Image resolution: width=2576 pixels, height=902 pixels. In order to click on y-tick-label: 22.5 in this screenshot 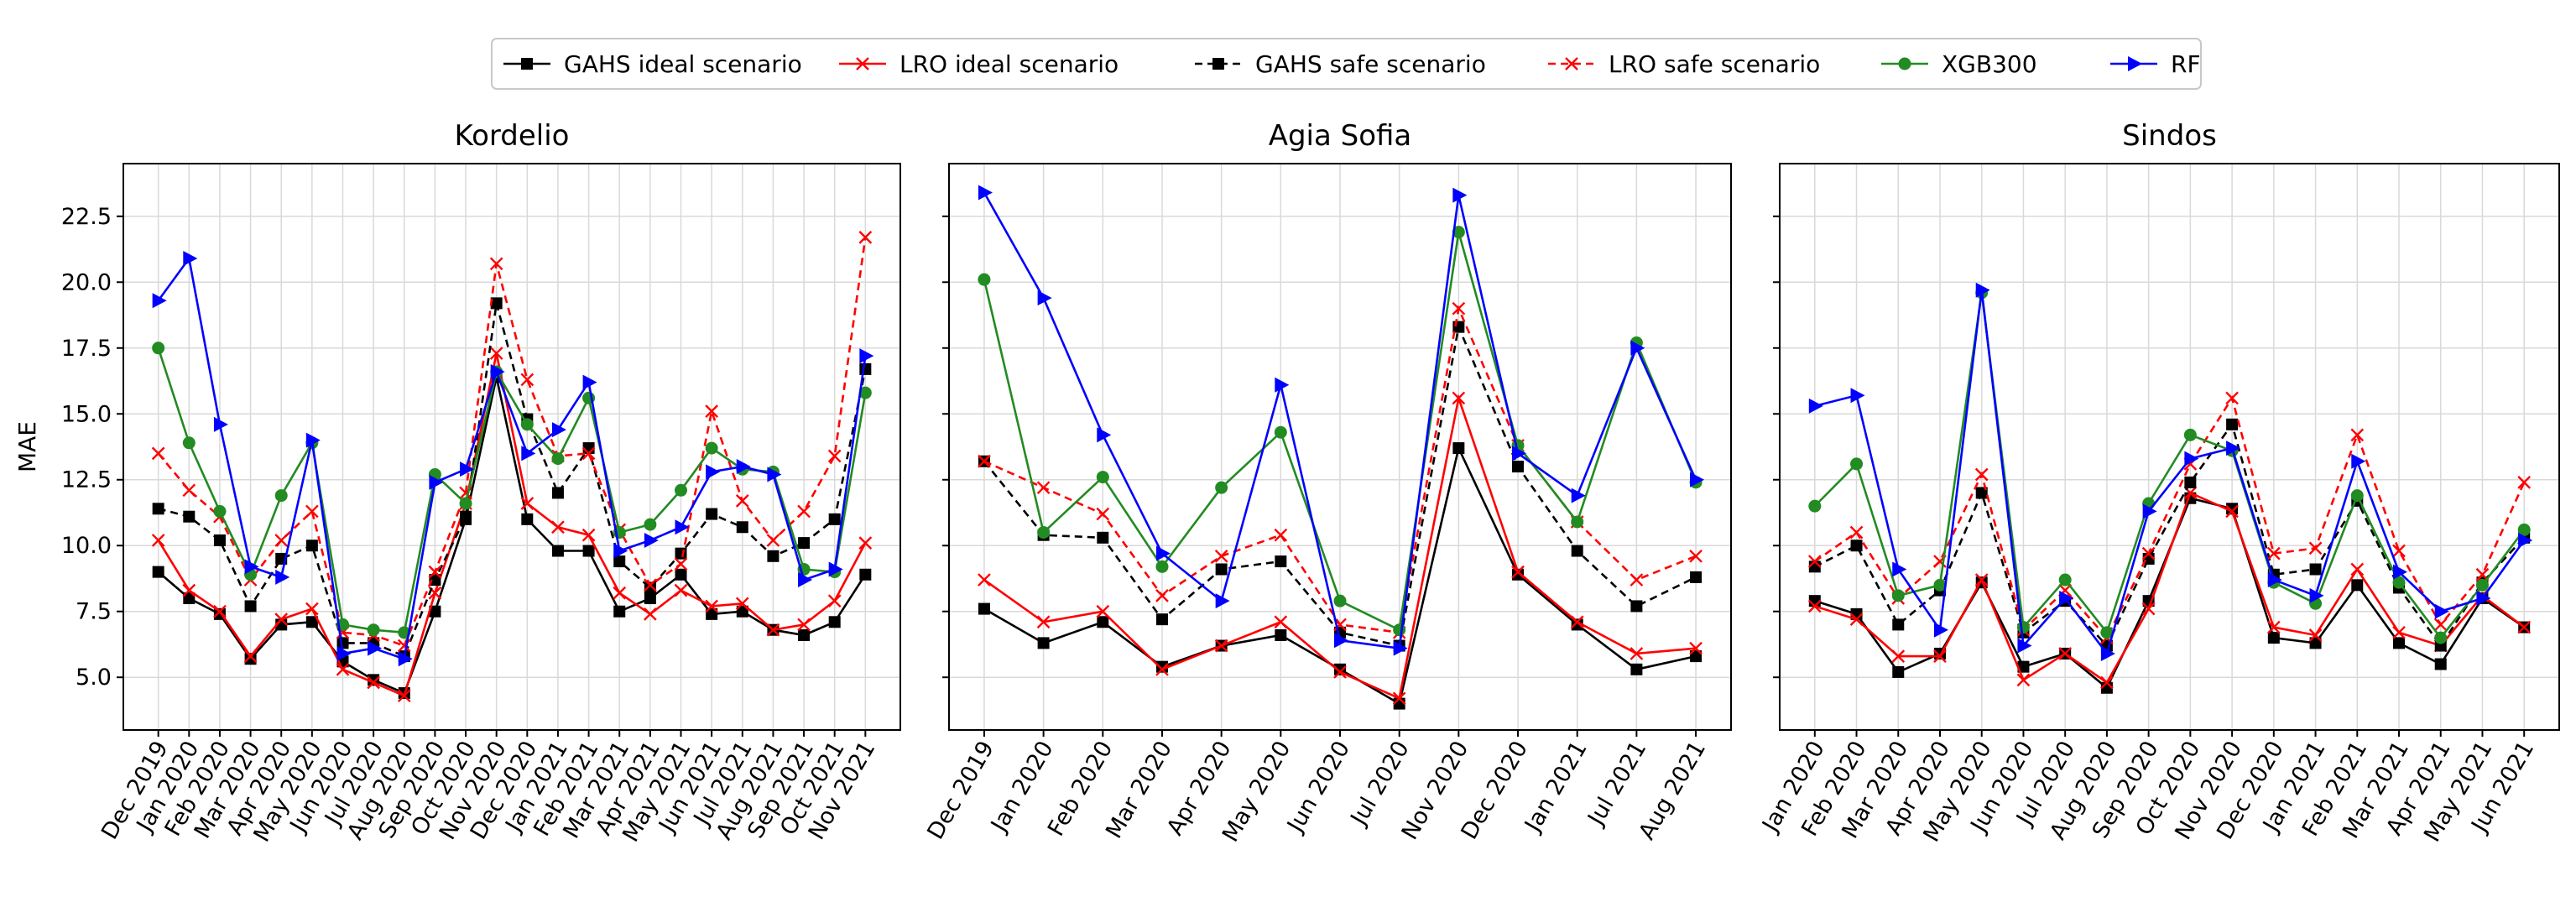, I will do `click(86, 217)`.